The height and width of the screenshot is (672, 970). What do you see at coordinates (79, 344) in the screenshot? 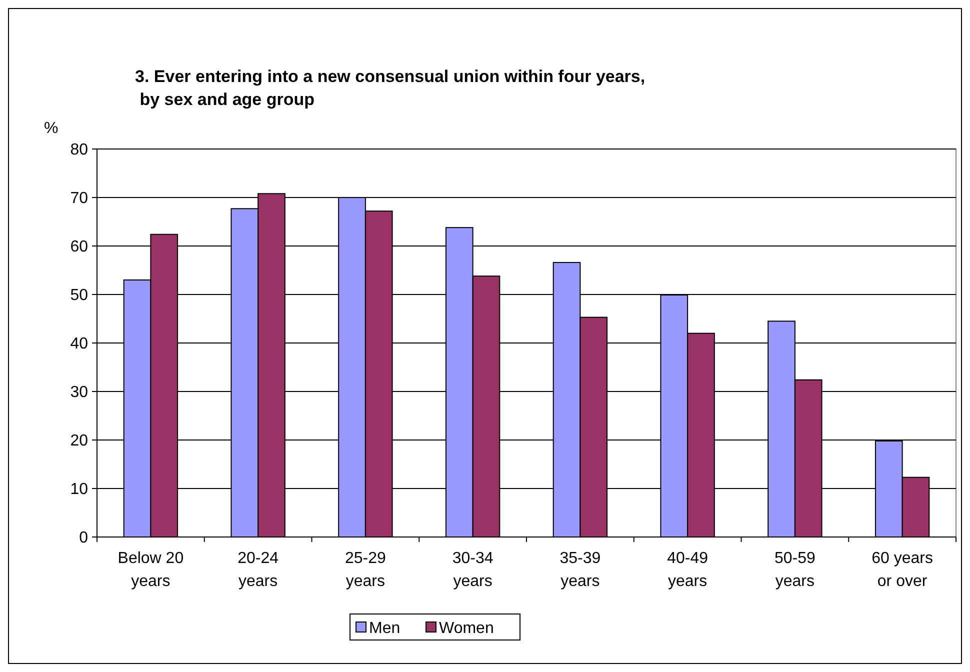
I see `y-tick-label: 40` at bounding box center [79, 344].